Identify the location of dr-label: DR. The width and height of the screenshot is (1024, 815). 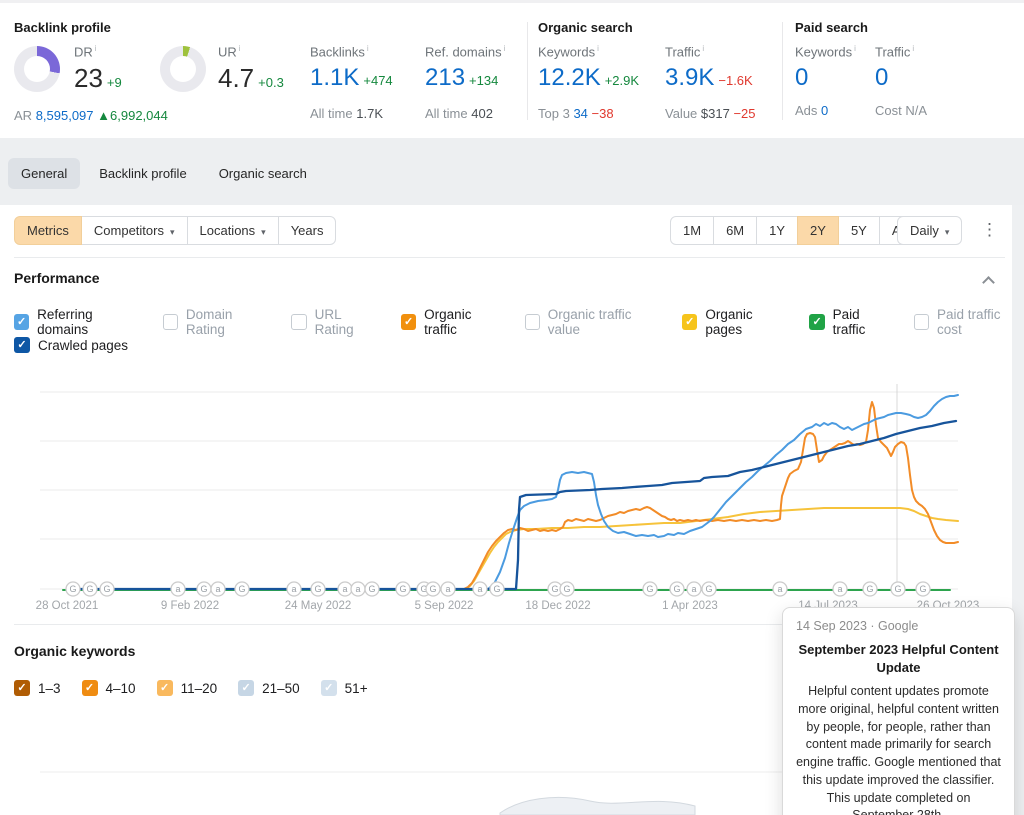
(83, 52).